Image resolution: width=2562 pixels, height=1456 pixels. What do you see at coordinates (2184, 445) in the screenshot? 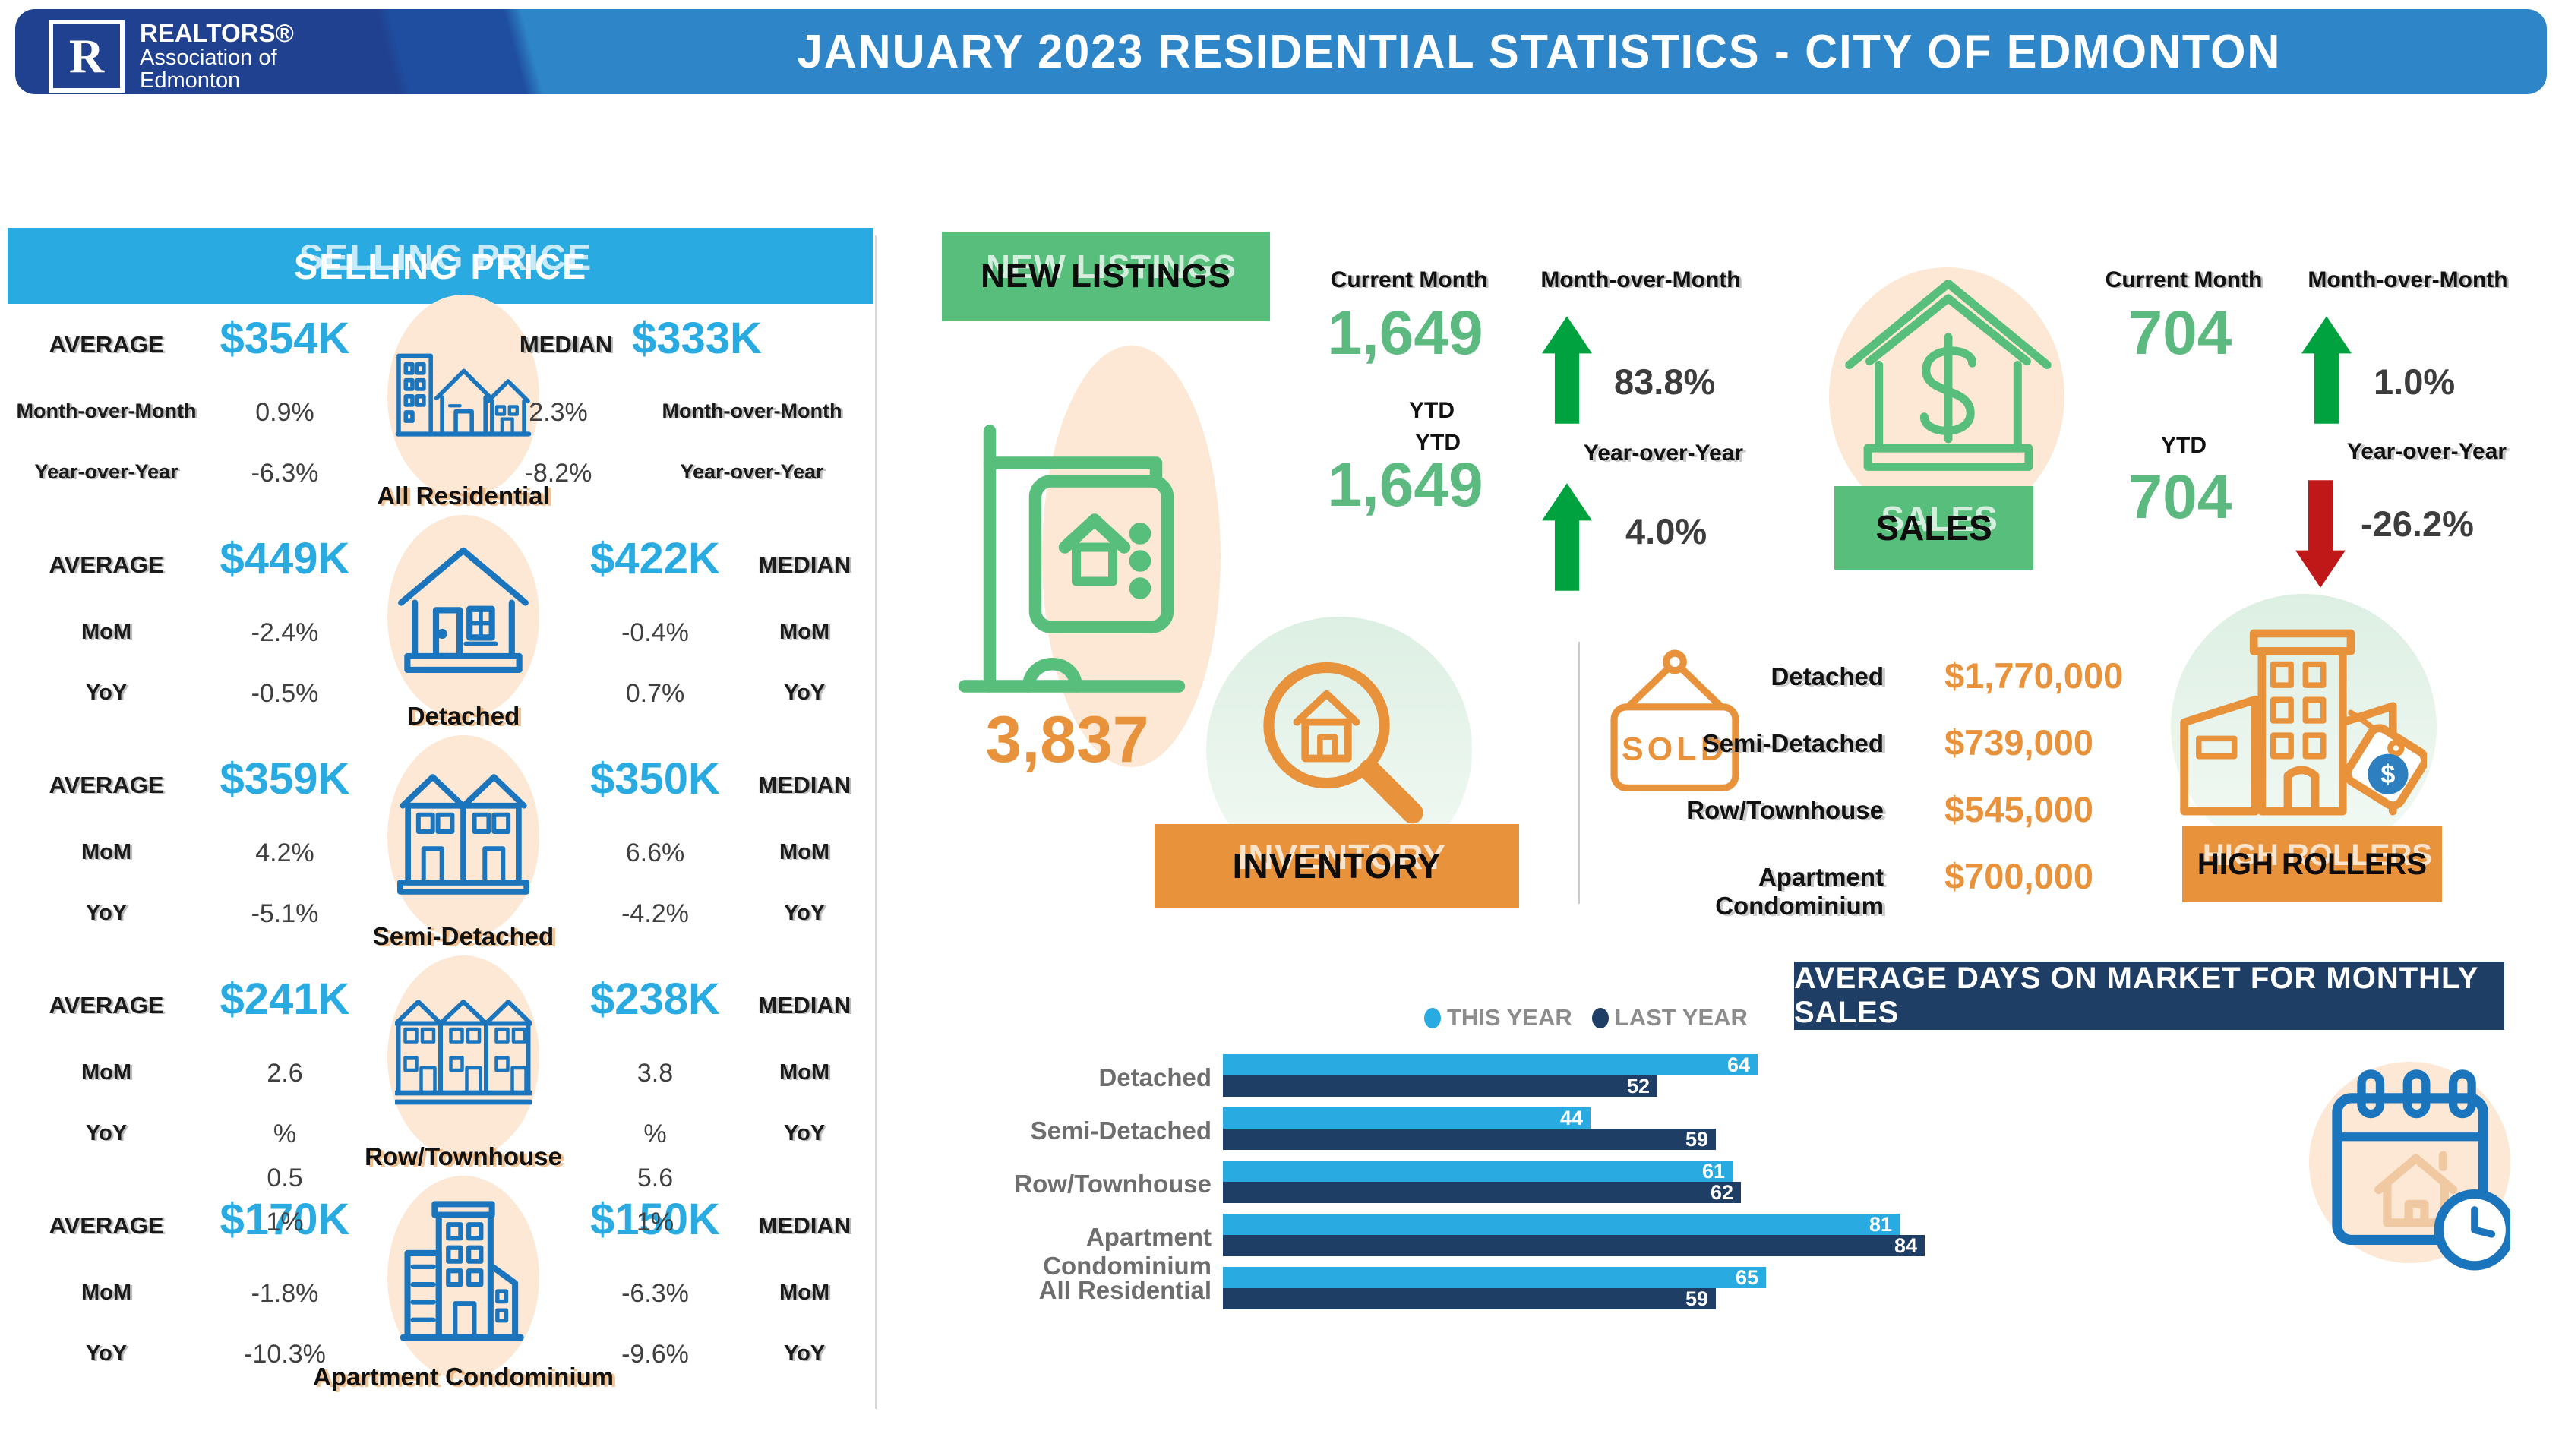
I see `sales-ytd-label: YTD` at bounding box center [2184, 445].